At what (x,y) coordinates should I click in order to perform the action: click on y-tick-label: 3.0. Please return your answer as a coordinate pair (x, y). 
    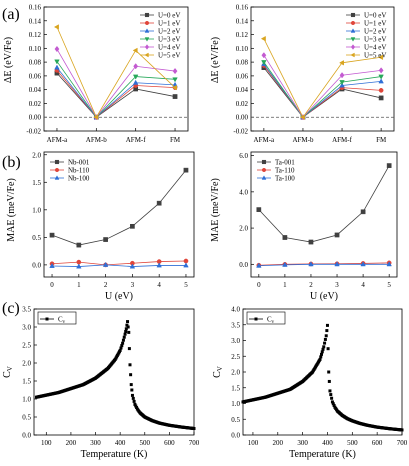
    Looking at the image, I should click on (235, 341).